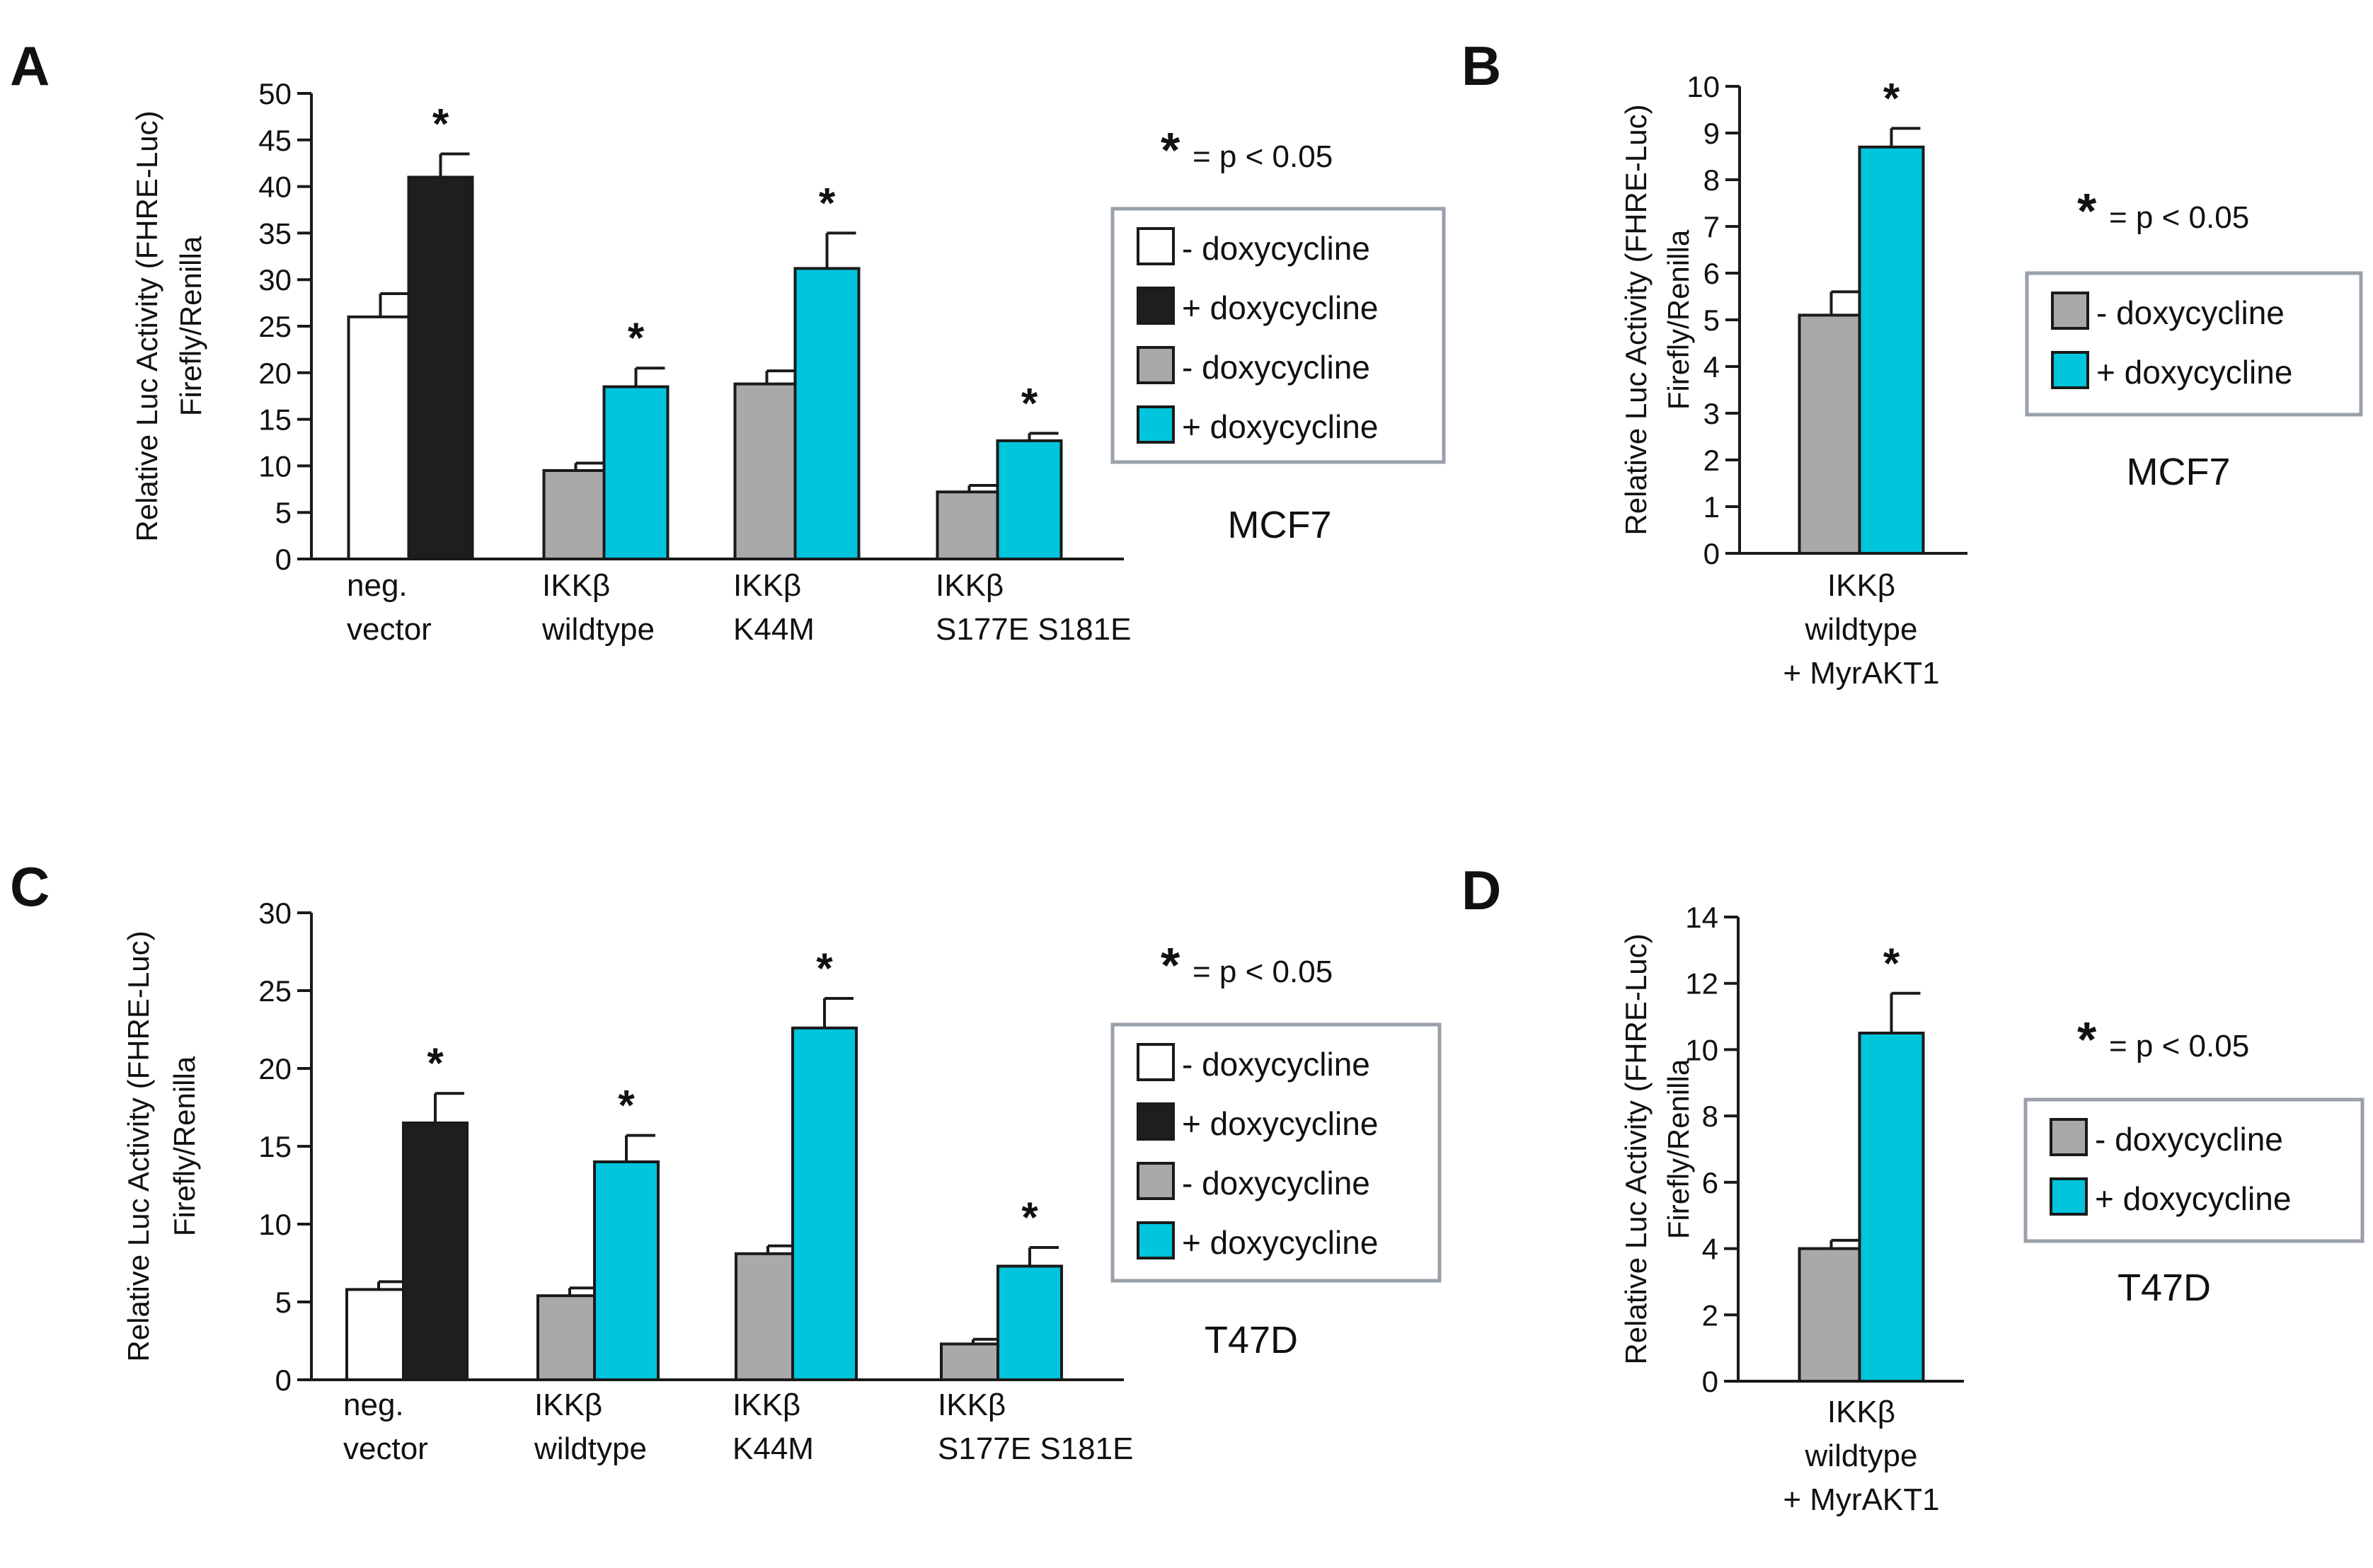  I want to click on y-tick-label: 4, so click(1712, 367).